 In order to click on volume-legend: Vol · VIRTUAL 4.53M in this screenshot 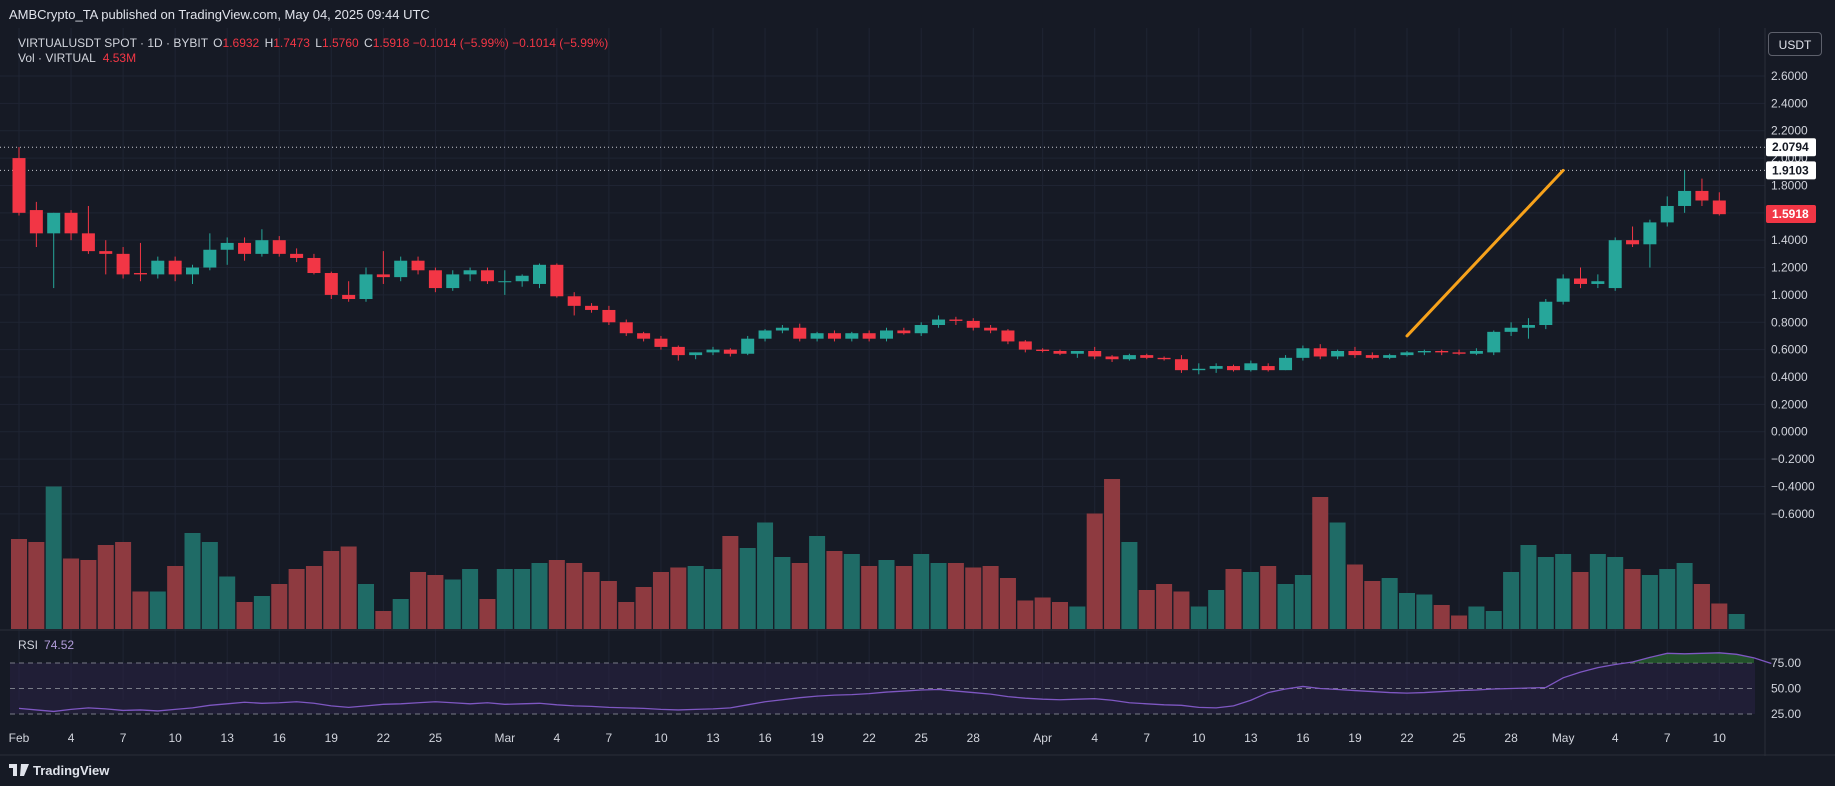, I will do `click(77, 58)`.